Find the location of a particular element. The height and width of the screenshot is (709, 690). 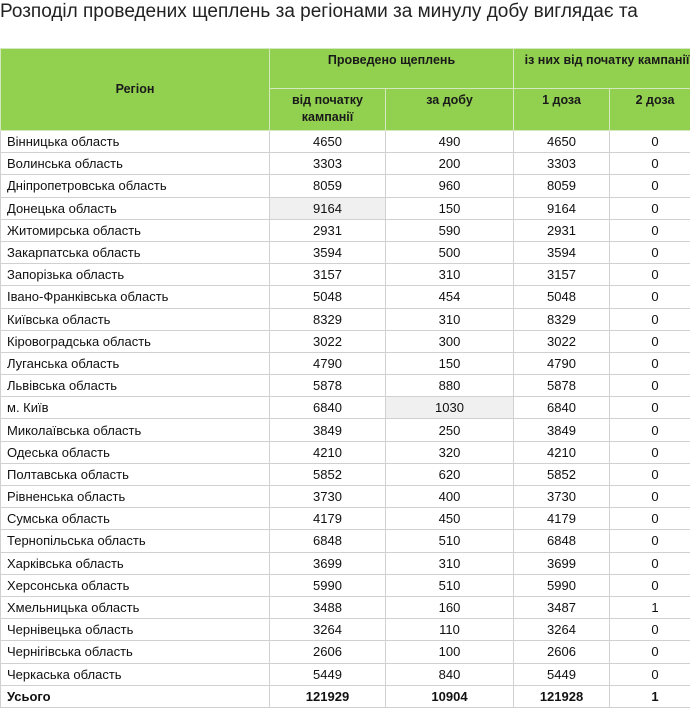

cell-per-day: 160 is located at coordinates (449, 607).